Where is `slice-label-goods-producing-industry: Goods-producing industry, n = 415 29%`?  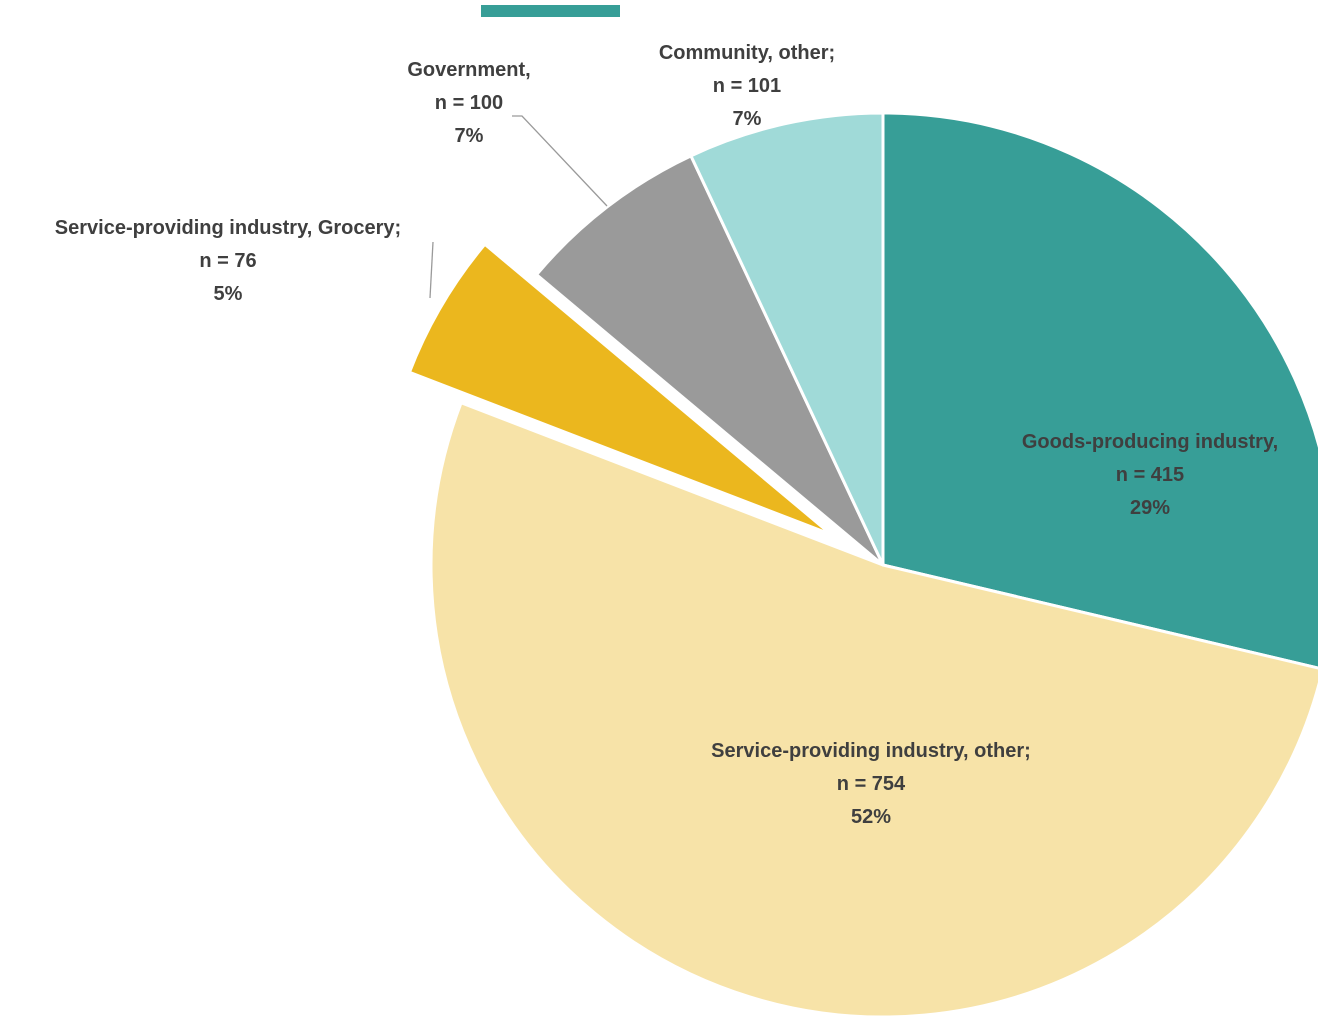
slice-label-goods-producing-industry: Goods-producing industry, n = 415 29% is located at coordinates (1150, 475).